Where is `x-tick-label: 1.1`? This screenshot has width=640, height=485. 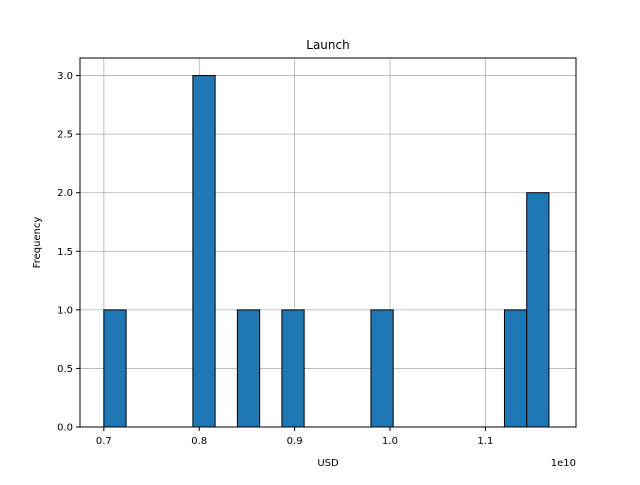
x-tick-label: 1.1 is located at coordinates (485, 441).